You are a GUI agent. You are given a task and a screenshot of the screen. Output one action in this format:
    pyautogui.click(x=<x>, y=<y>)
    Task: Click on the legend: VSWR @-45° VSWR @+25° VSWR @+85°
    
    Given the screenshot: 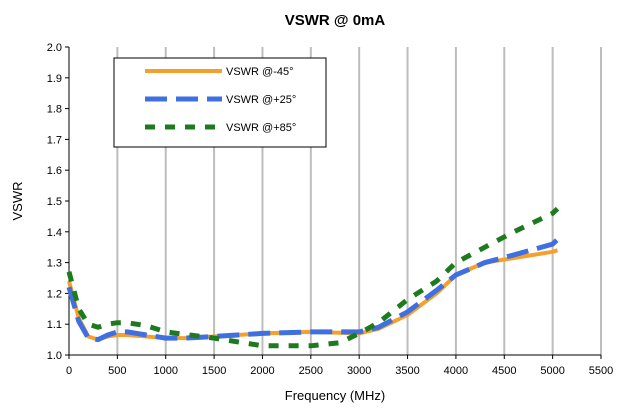 What is the action you would take?
    pyautogui.click(x=220, y=102)
    